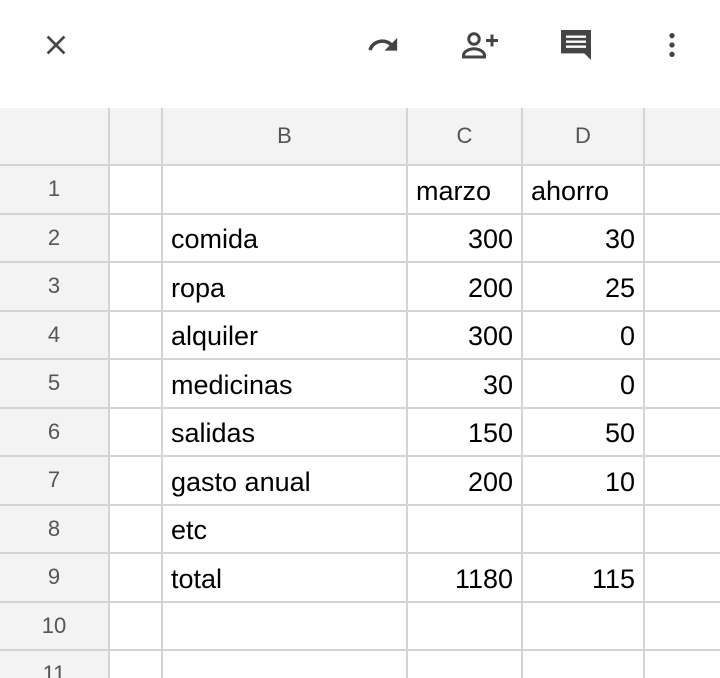 This screenshot has width=720, height=678. What do you see at coordinates (584, 626) in the screenshot?
I see `cell-d10` at bounding box center [584, 626].